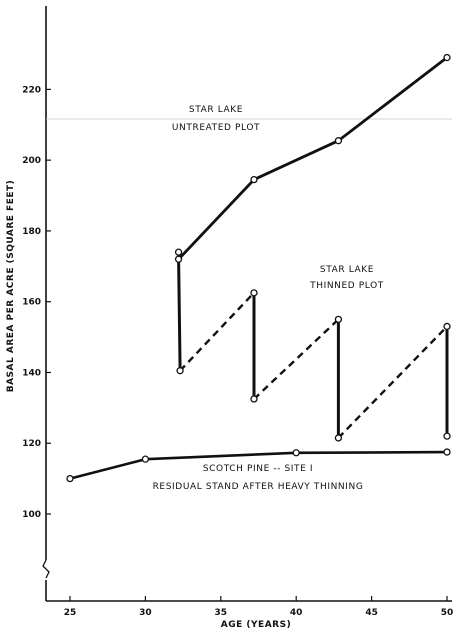 The height and width of the screenshot is (632, 453). Describe the element at coordinates (31, 232) in the screenshot. I see `y-tick-label-180: 180` at that location.